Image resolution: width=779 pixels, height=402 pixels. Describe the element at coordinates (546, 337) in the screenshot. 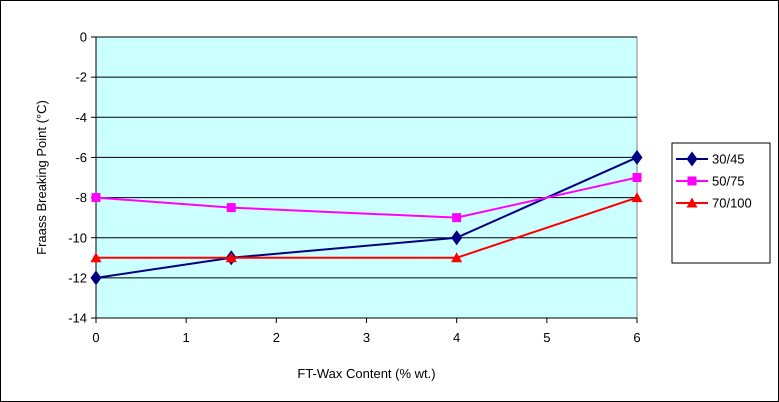

I see `x-tick-label: 5` at that location.